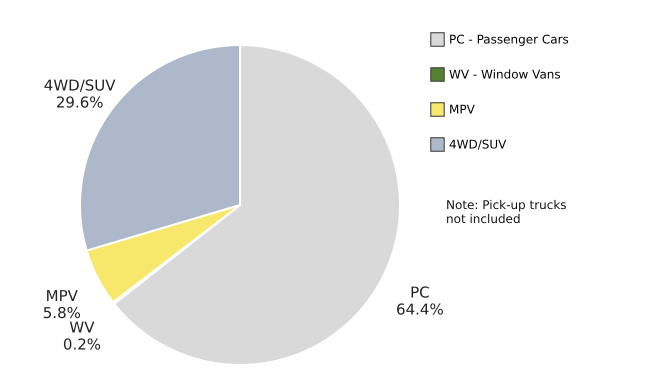 The width and height of the screenshot is (664, 380). What do you see at coordinates (478, 145) in the screenshot?
I see `legend-label: 4WD/SUV` at bounding box center [478, 145].